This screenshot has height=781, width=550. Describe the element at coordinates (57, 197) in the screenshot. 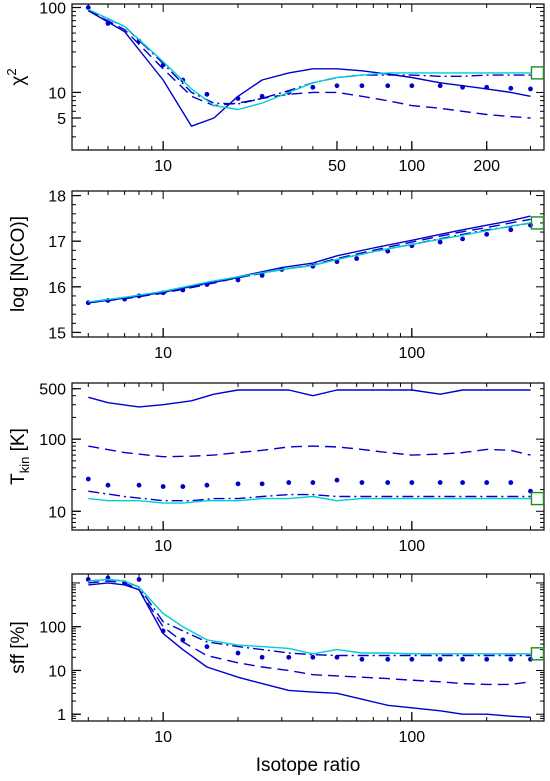

I see `y-tick-label: 18` at that location.